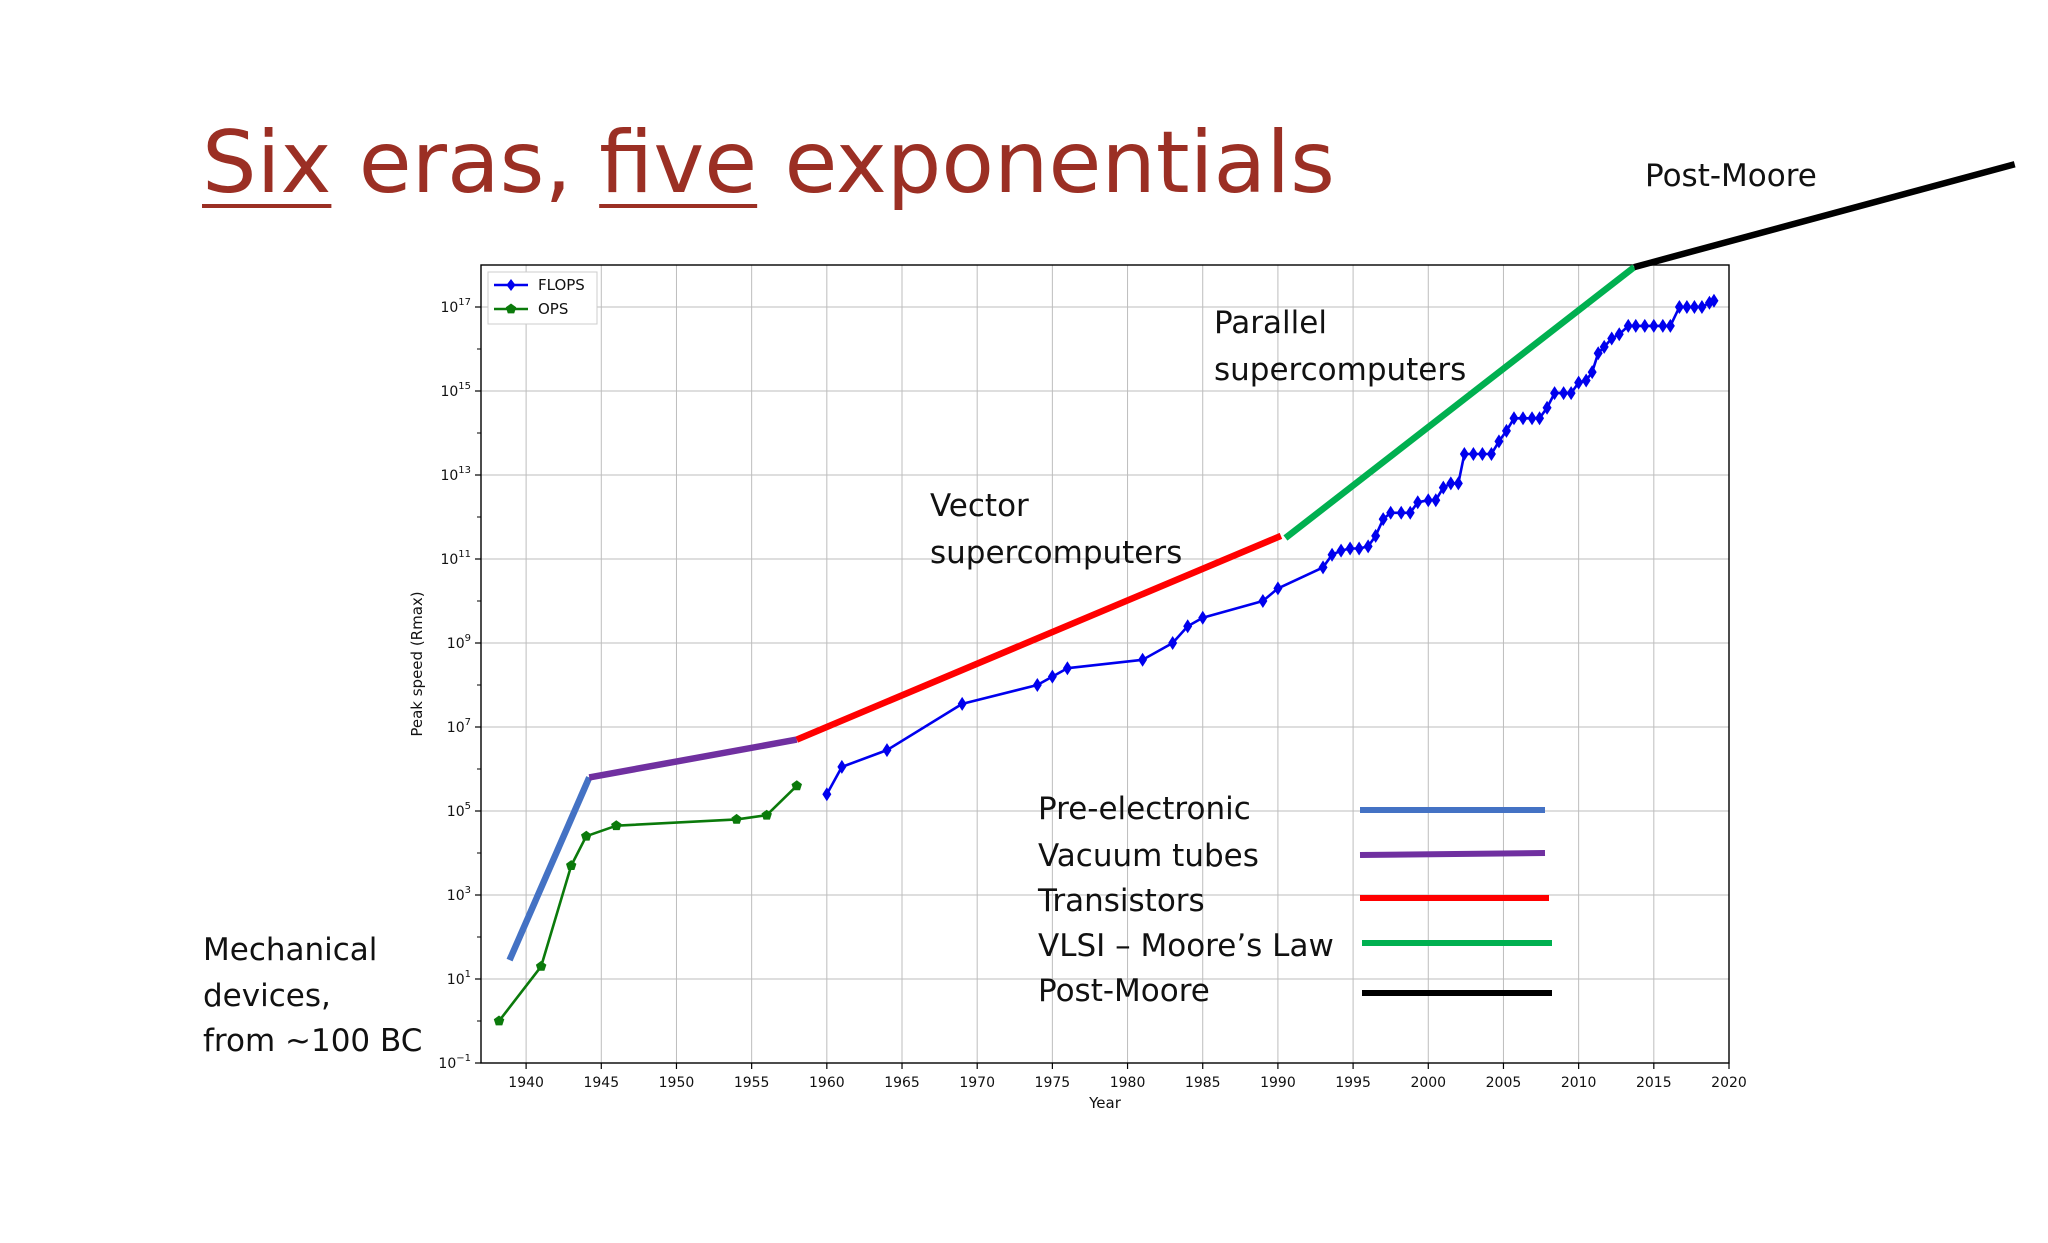 The height and width of the screenshot is (1243, 2048). Describe the element at coordinates (1039, 637) in the screenshot. I see `era-line-transistors` at that location.